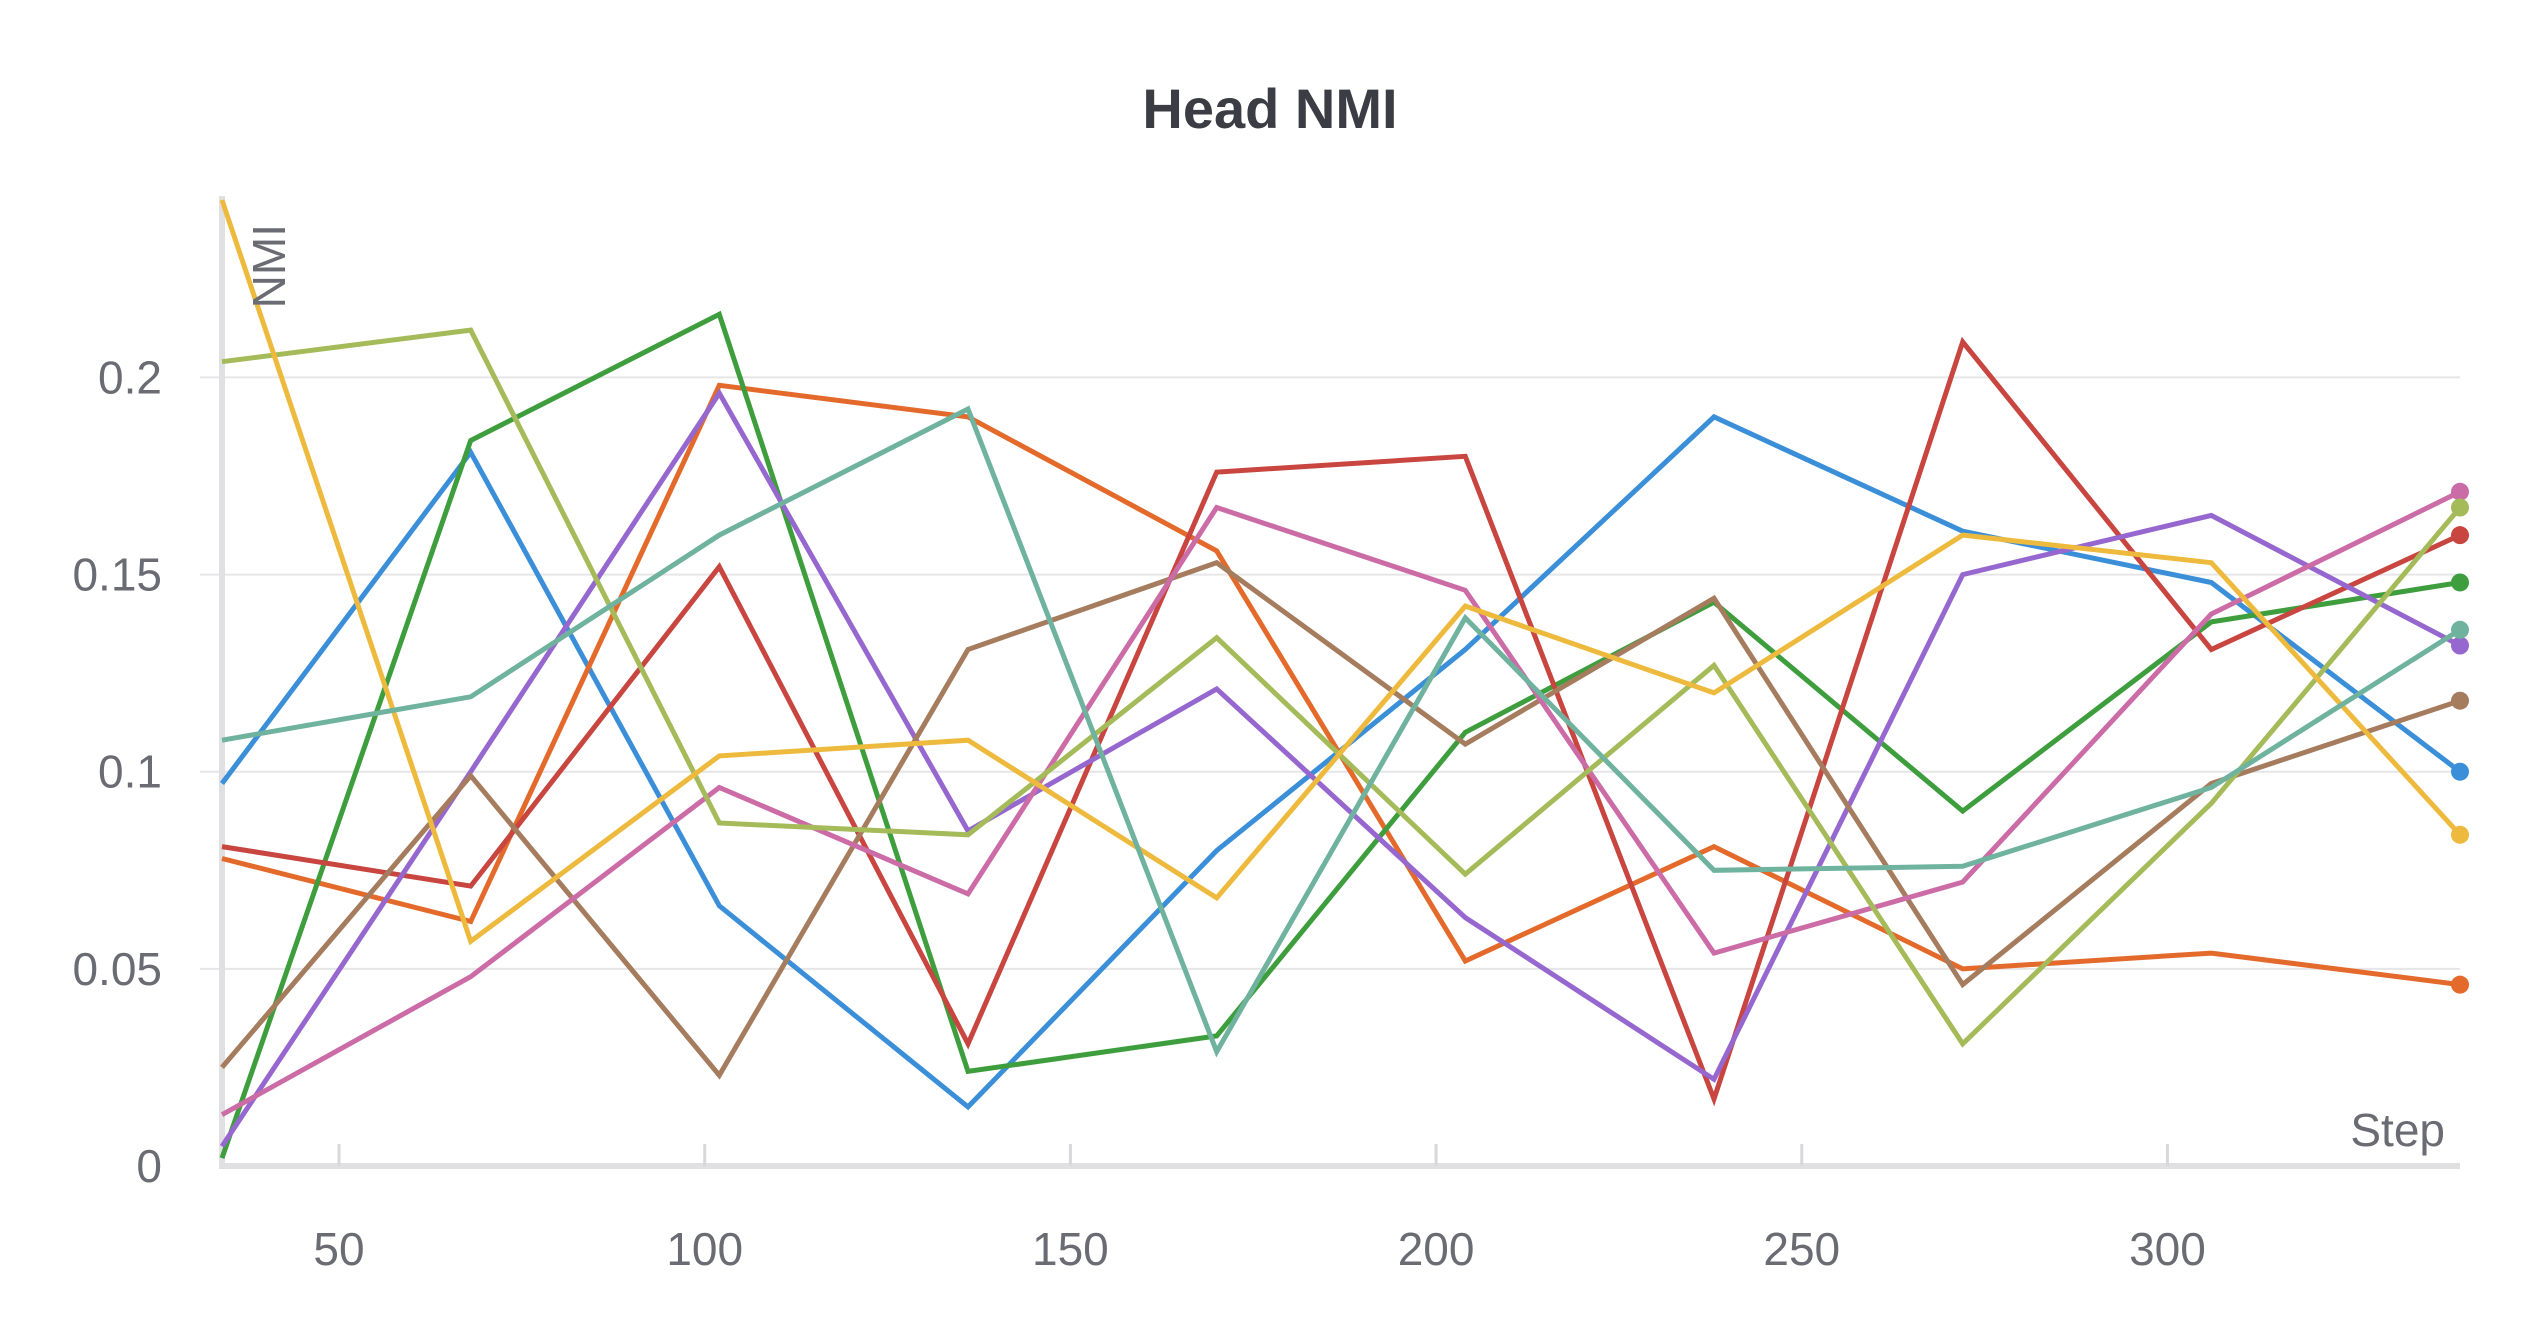 The image size is (2528, 1328). What do you see at coordinates (704, 1249) in the screenshot?
I see `x-tick-label: 100` at bounding box center [704, 1249].